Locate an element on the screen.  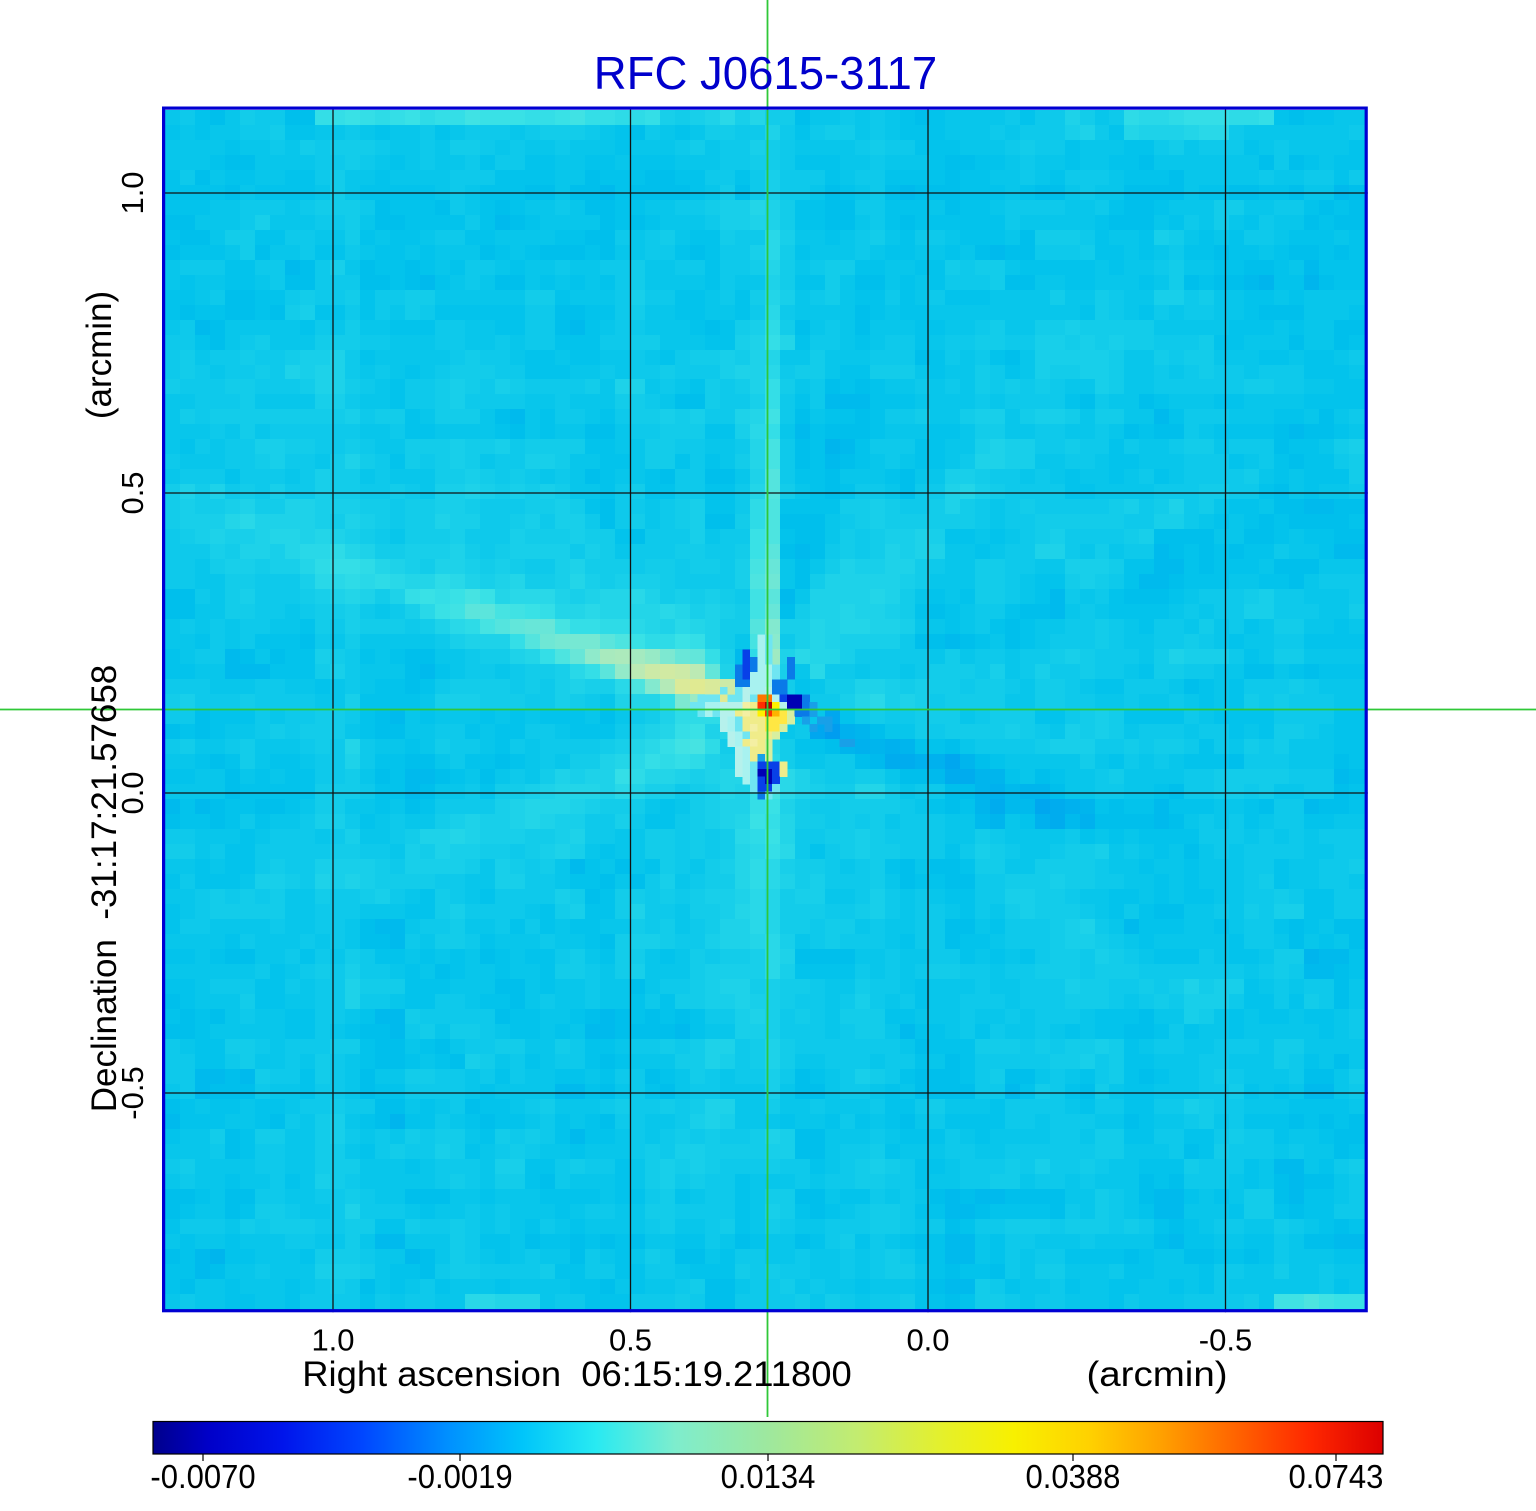
svg-text: -0.0019 is located at coordinates (459, 1476).